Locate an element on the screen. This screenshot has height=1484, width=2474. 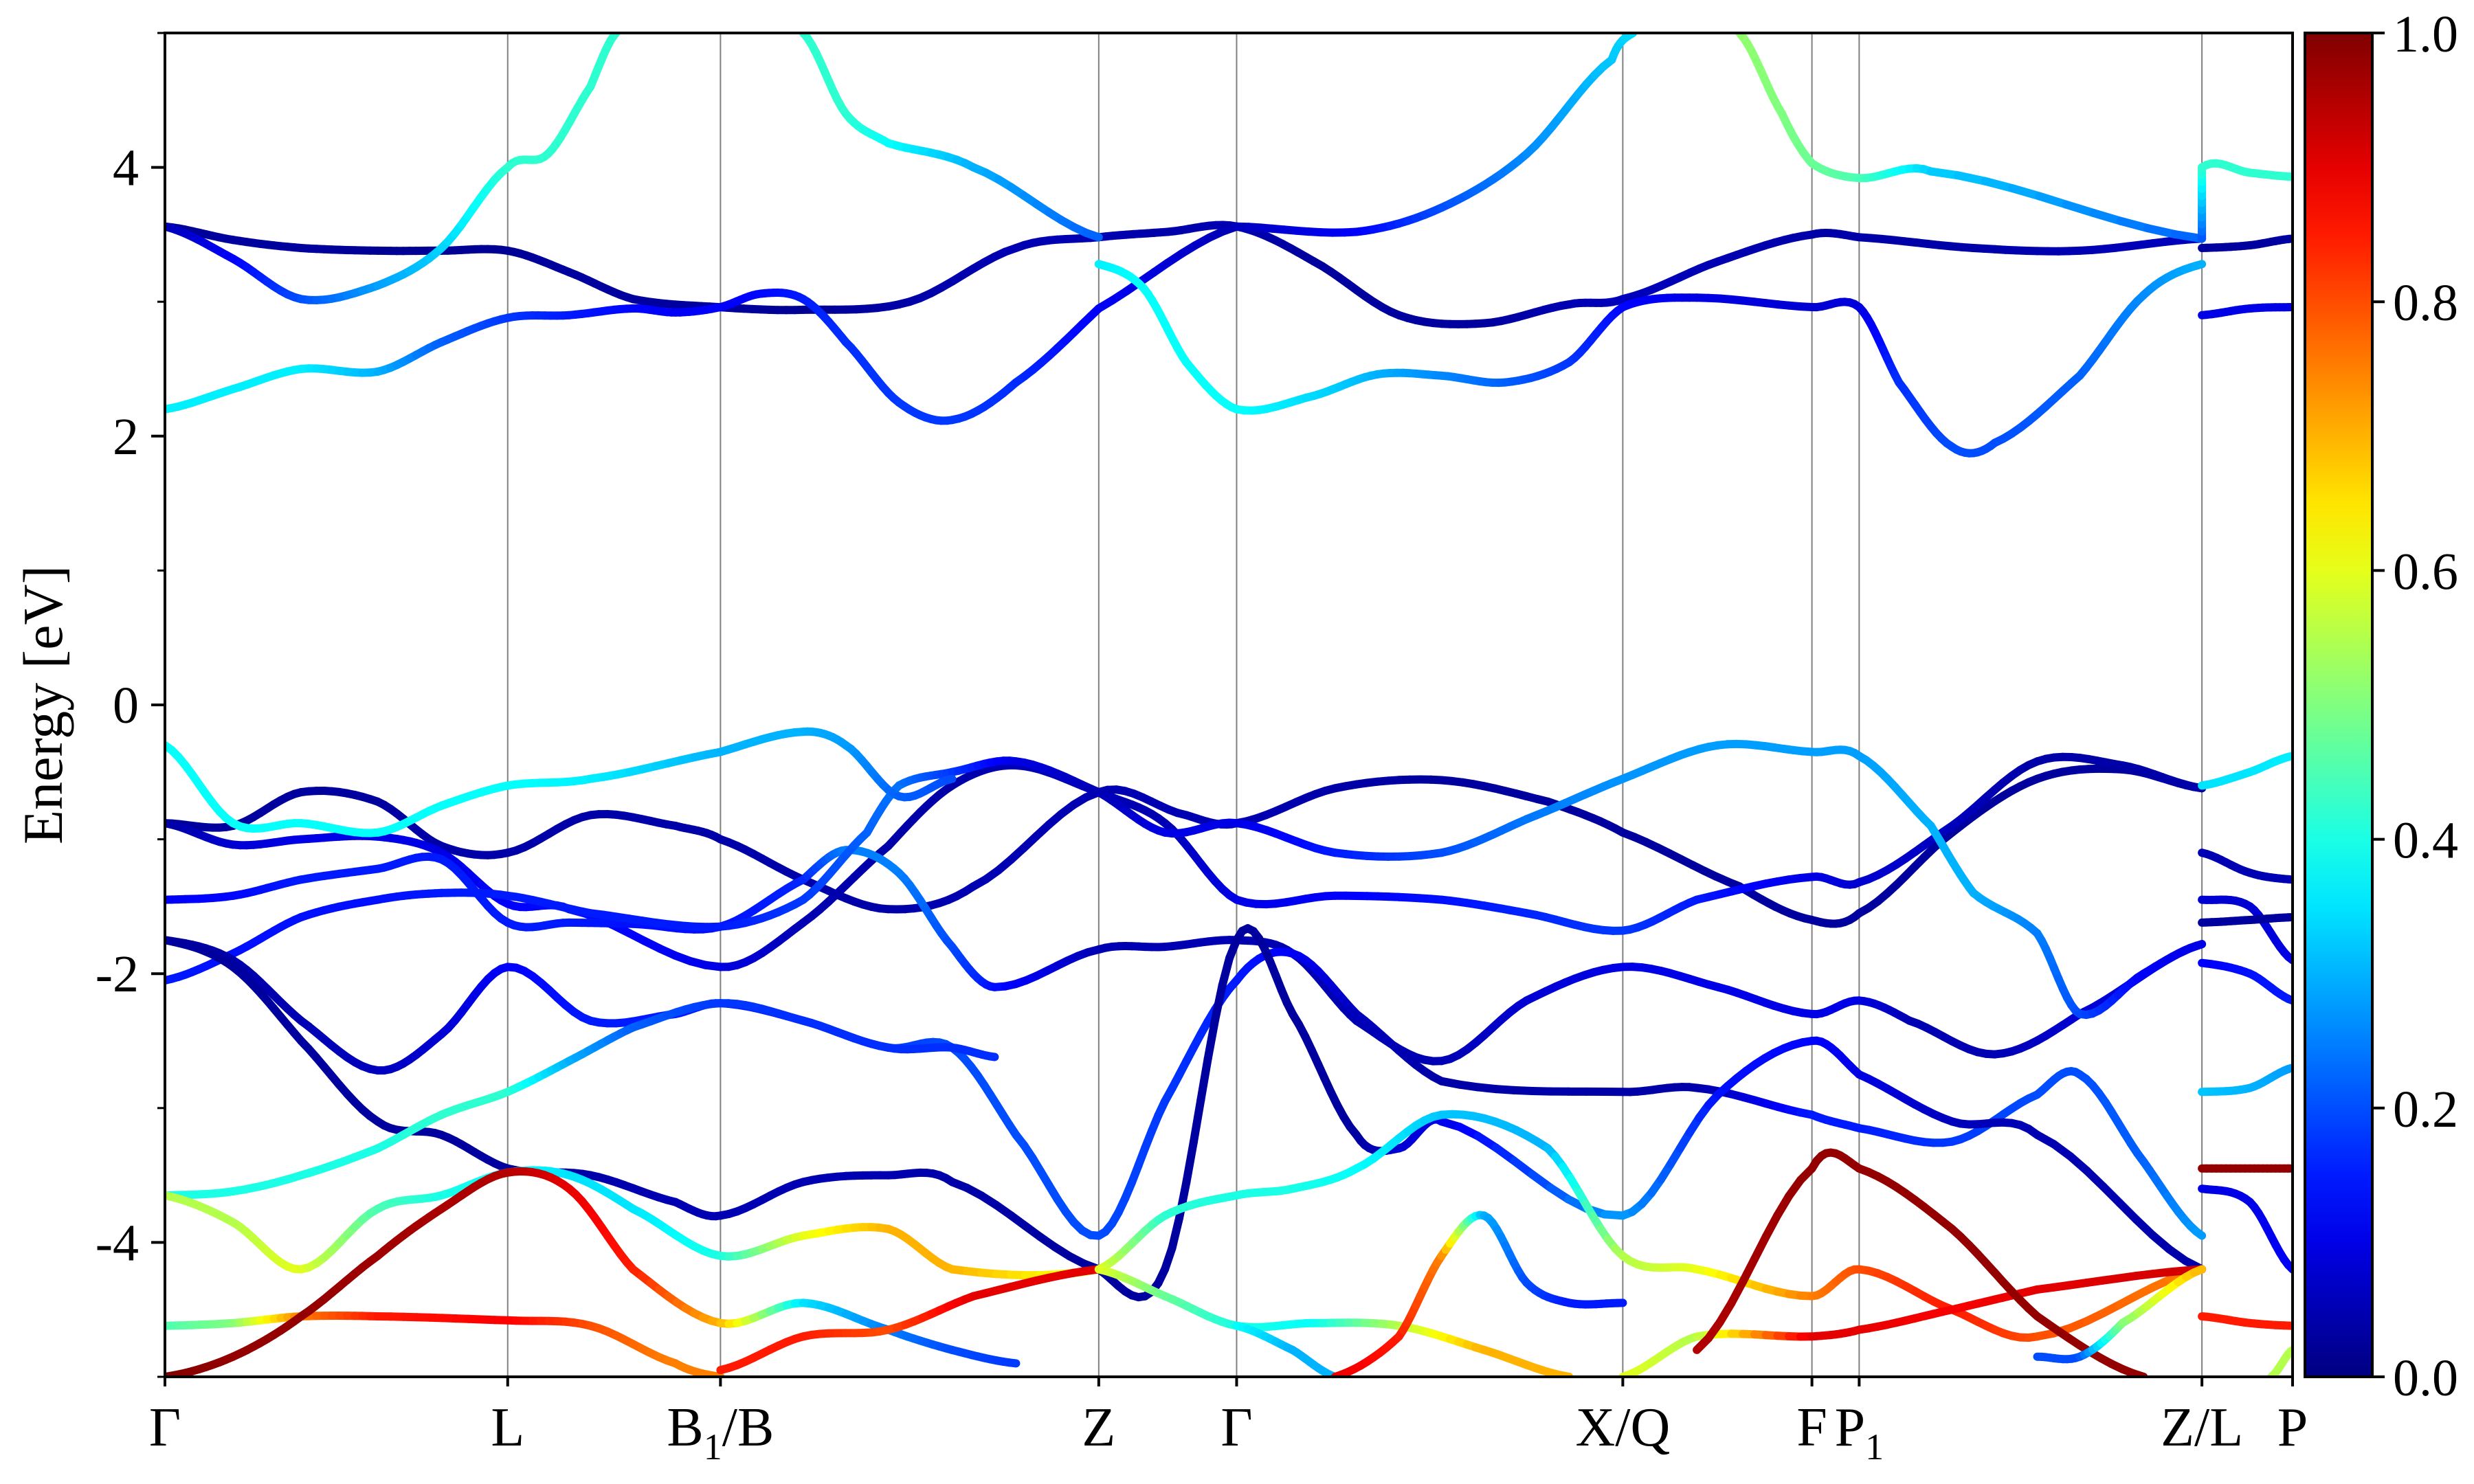
y-tick-label: 2 is located at coordinates (126, 437).